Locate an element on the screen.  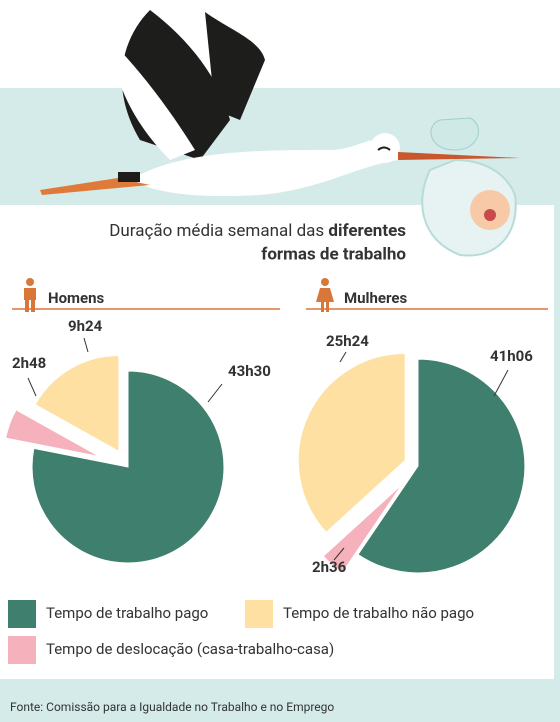
value-label: 41h06 is located at coordinates (511, 356).